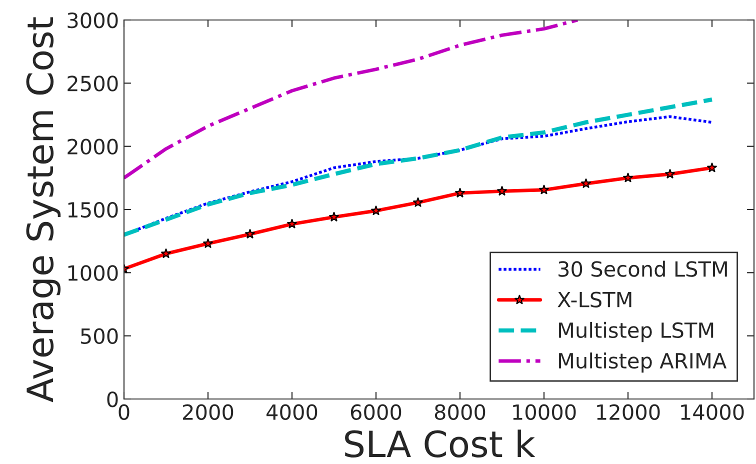 This screenshot has height=464, width=756. Describe the element at coordinates (208, 412) in the screenshot. I see `x-tick-label: 2000` at that location.